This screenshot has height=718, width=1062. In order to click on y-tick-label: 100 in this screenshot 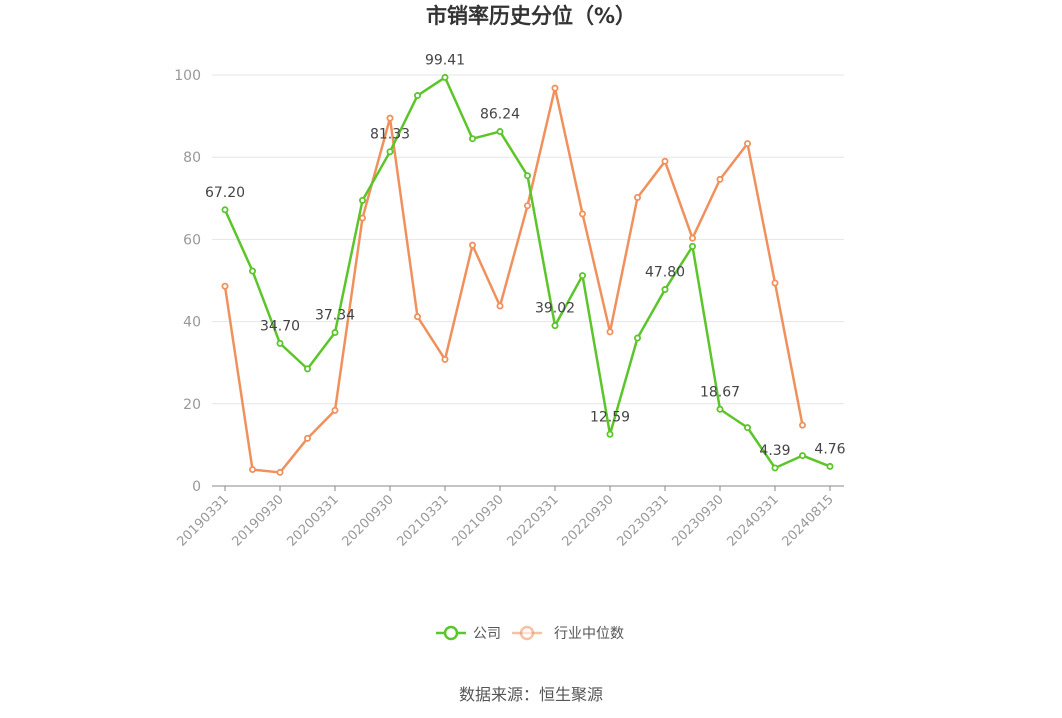, I will do `click(187, 76)`.